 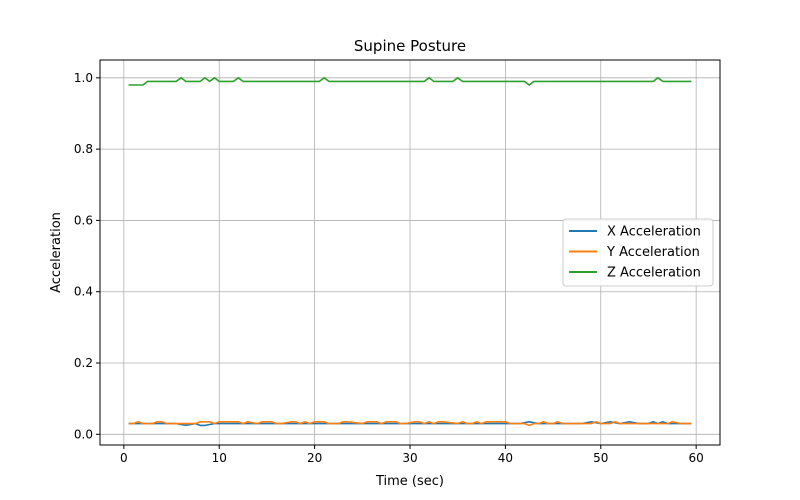 What do you see at coordinates (410, 81) in the screenshot?
I see `series-line-z-acceleration` at bounding box center [410, 81].